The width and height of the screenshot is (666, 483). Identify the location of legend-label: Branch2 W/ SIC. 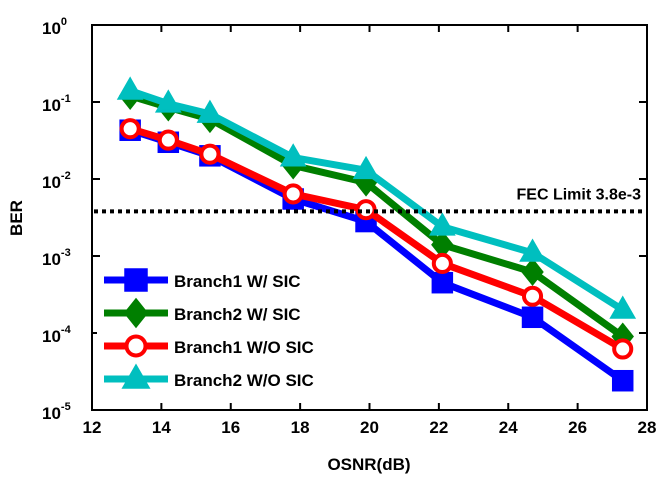
(237, 314).